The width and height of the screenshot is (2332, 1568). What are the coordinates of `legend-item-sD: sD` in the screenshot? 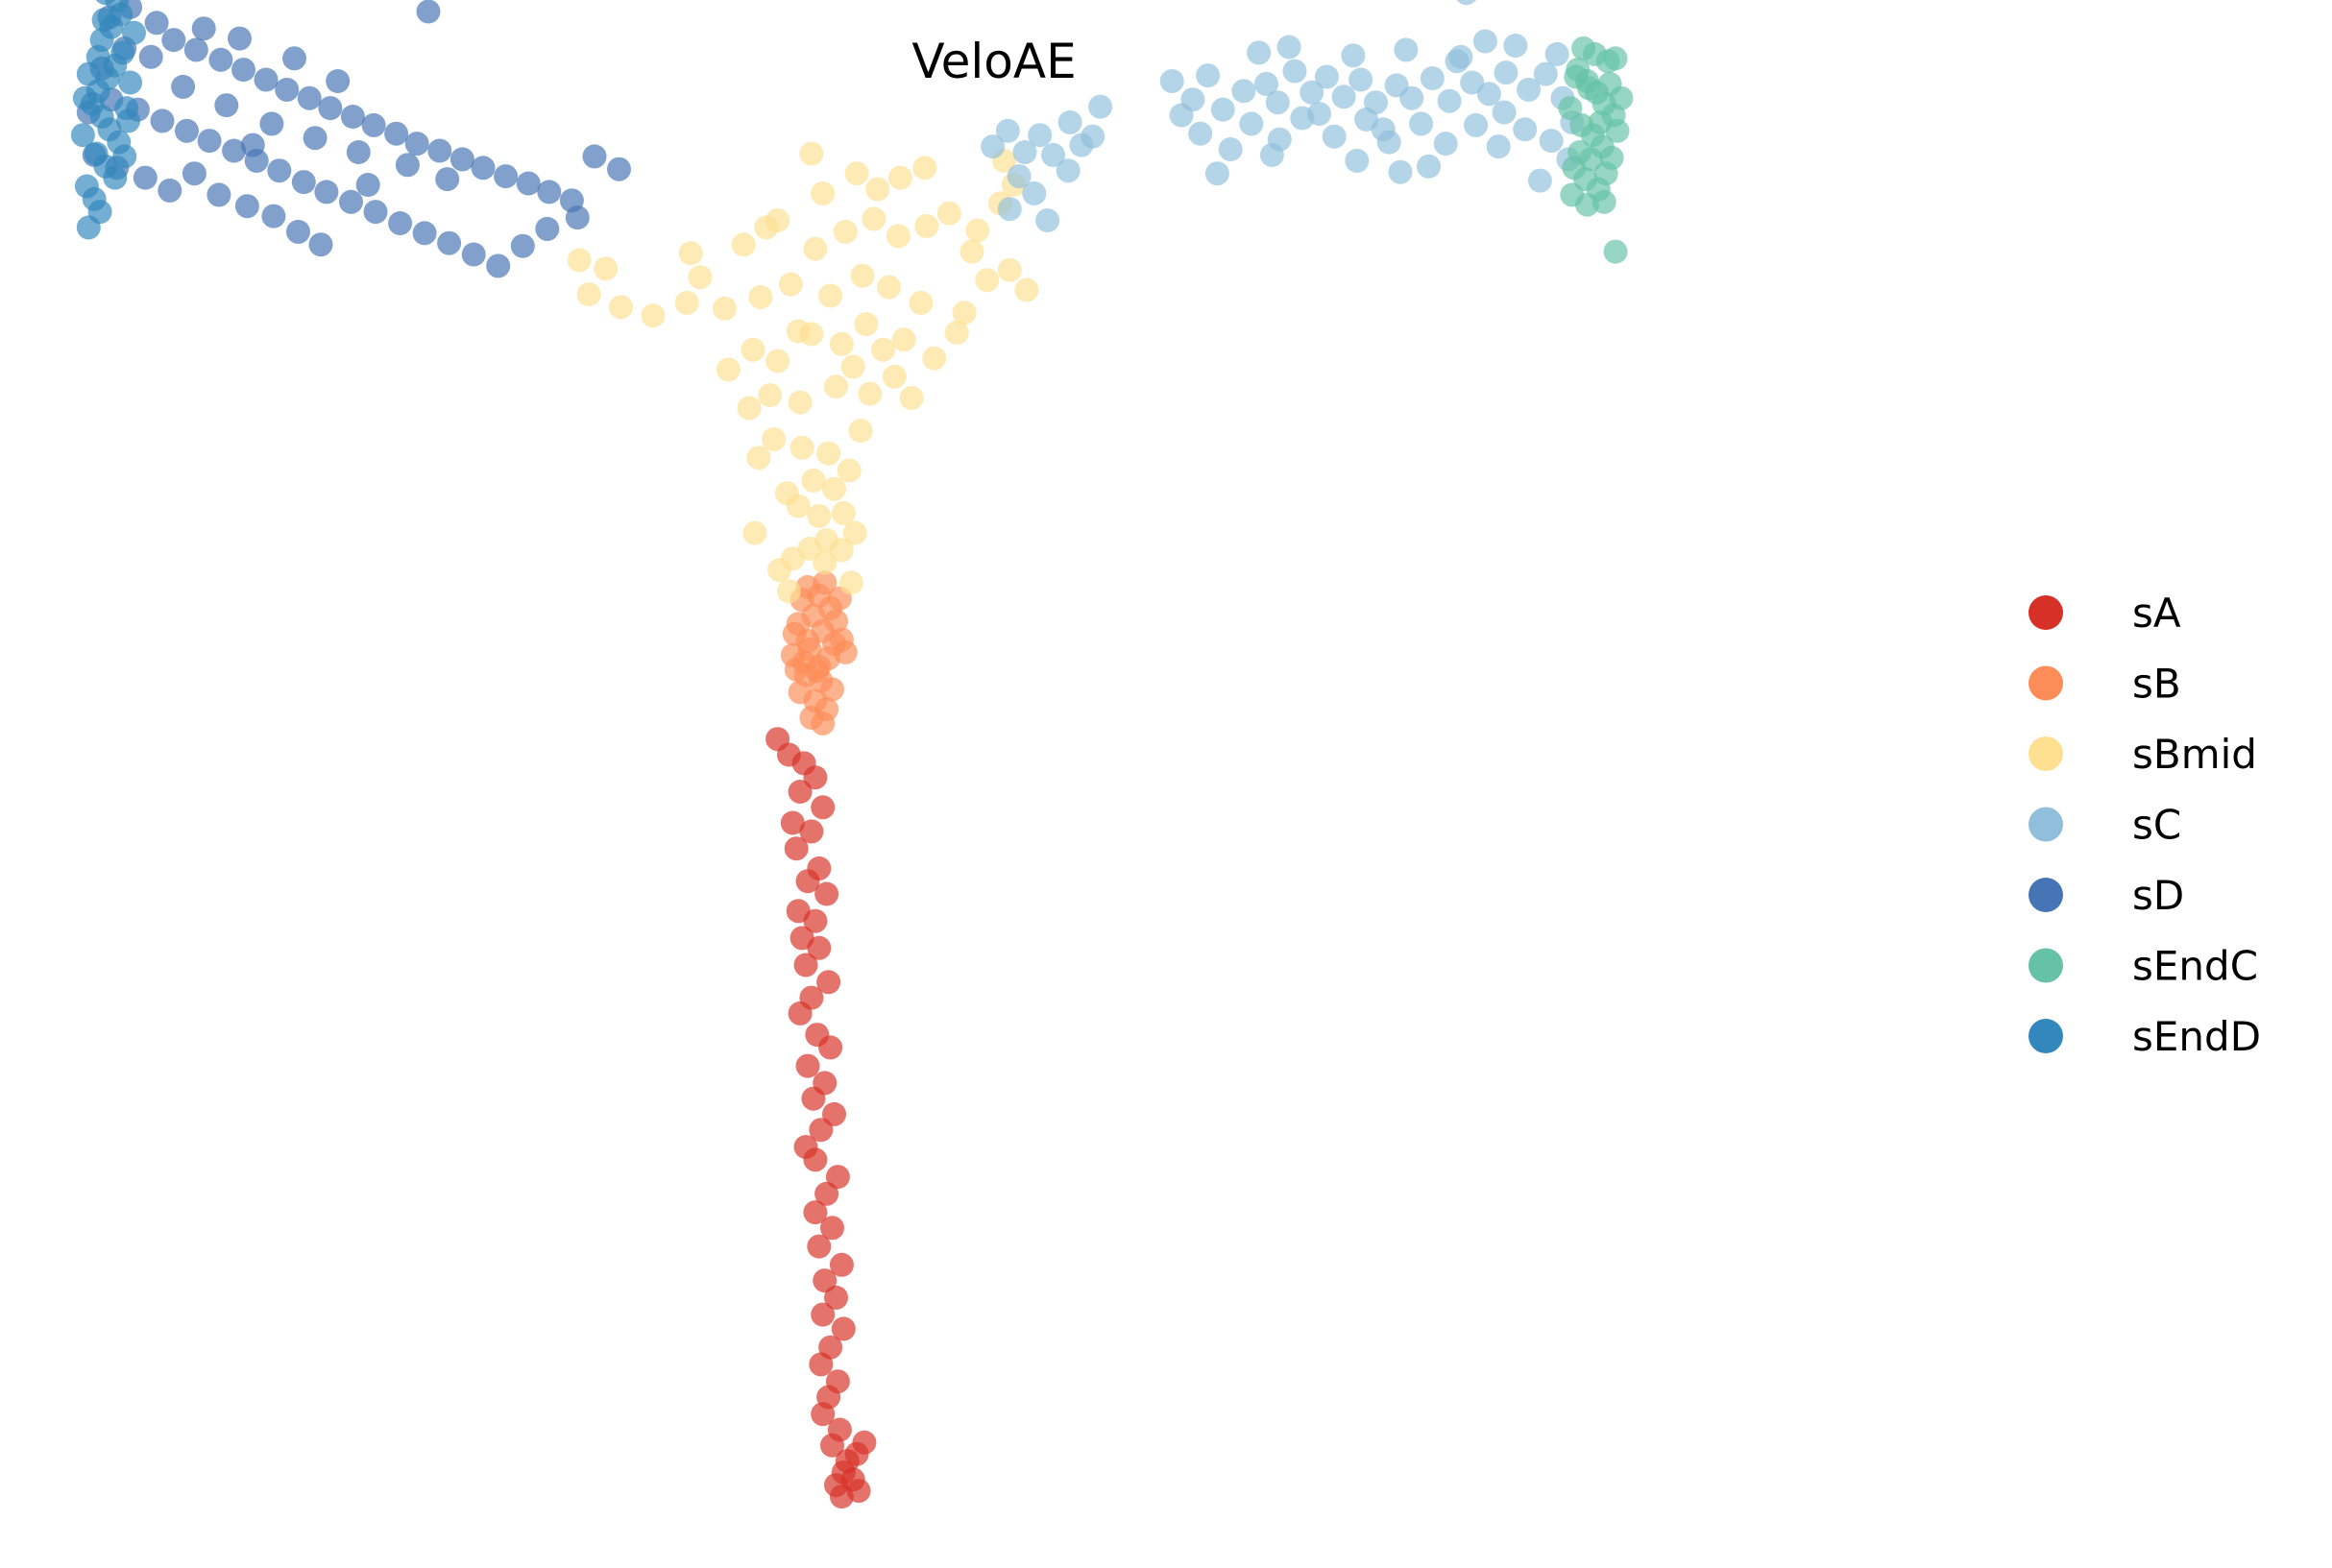 It's located at (2106, 895).